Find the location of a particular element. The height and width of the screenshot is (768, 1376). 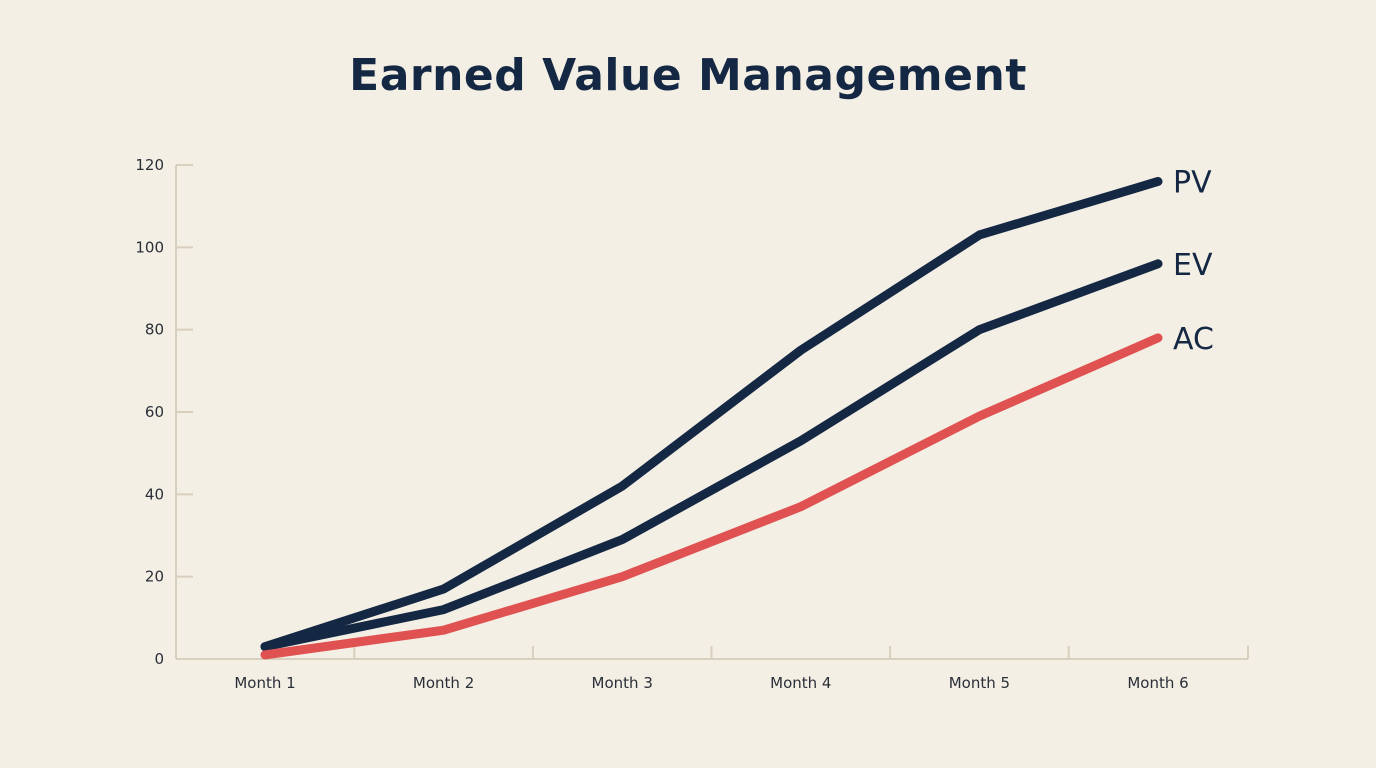

x-tick-label: Month 1 is located at coordinates (264, 683).